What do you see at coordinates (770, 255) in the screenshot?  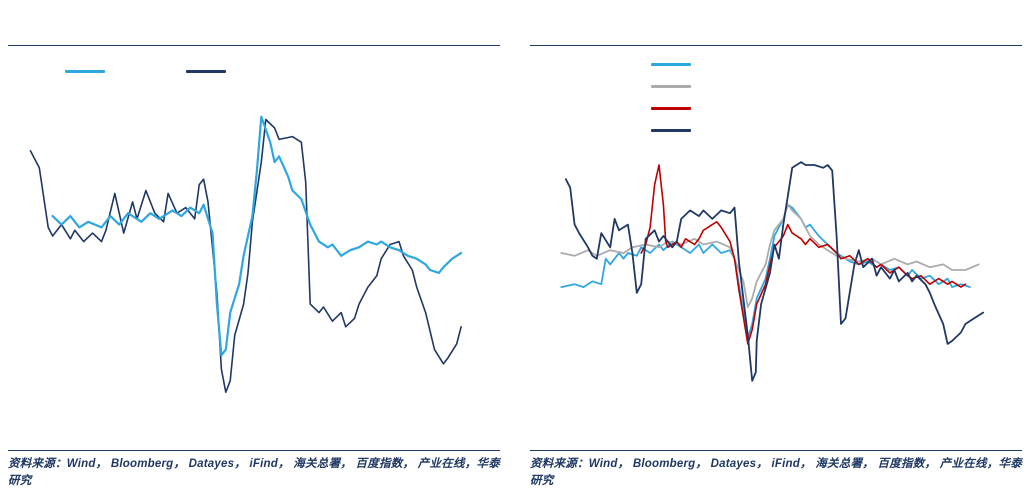 I see `line-series-gray` at bounding box center [770, 255].